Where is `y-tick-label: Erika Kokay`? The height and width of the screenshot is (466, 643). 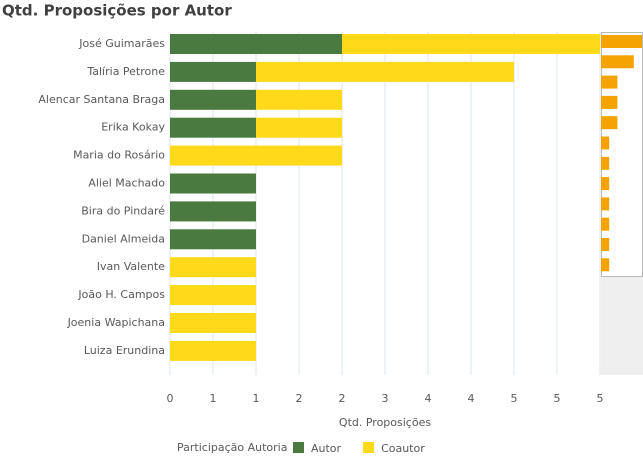
y-tick-label: Erika Kokay is located at coordinates (133, 127).